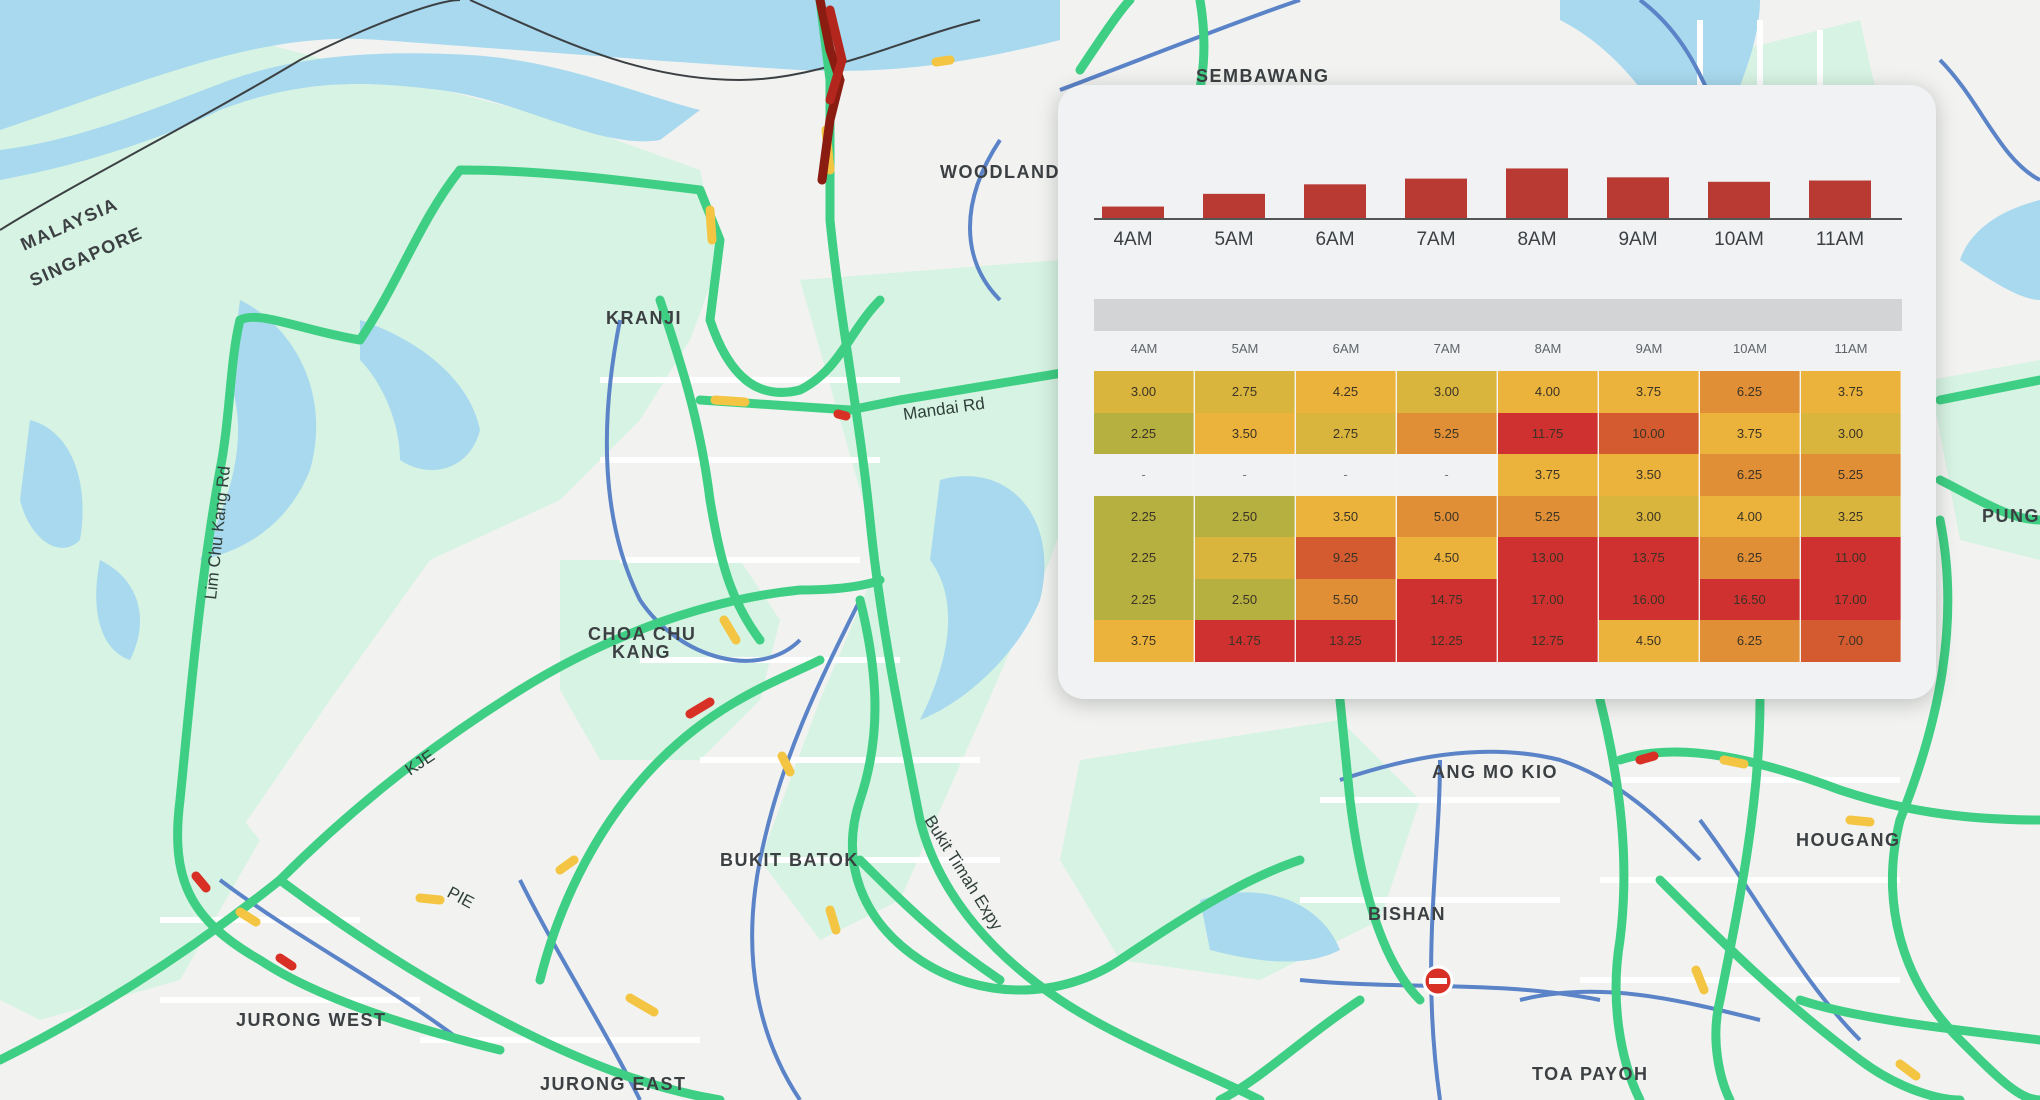  I want to click on place-label-bukit-batok: BUKIT BATOK, so click(789, 860).